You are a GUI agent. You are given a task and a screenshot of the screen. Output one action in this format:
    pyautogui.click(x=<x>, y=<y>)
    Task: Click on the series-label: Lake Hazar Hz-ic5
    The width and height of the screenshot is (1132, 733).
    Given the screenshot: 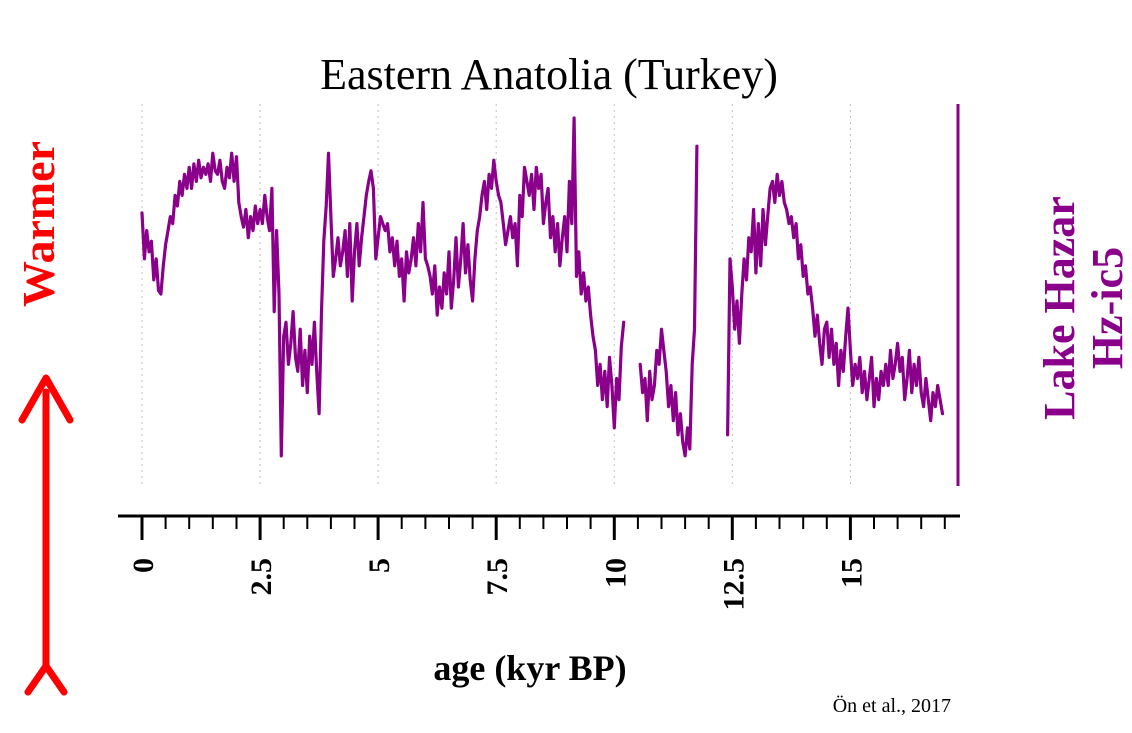 What is the action you would take?
    pyautogui.click(x=1083, y=308)
    